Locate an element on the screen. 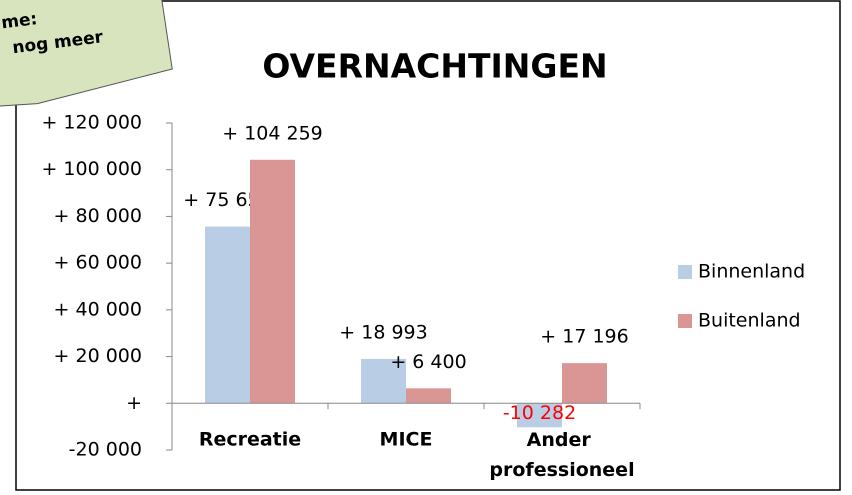 The image size is (852, 495). x-tick-label: Recreatie is located at coordinates (250, 440).